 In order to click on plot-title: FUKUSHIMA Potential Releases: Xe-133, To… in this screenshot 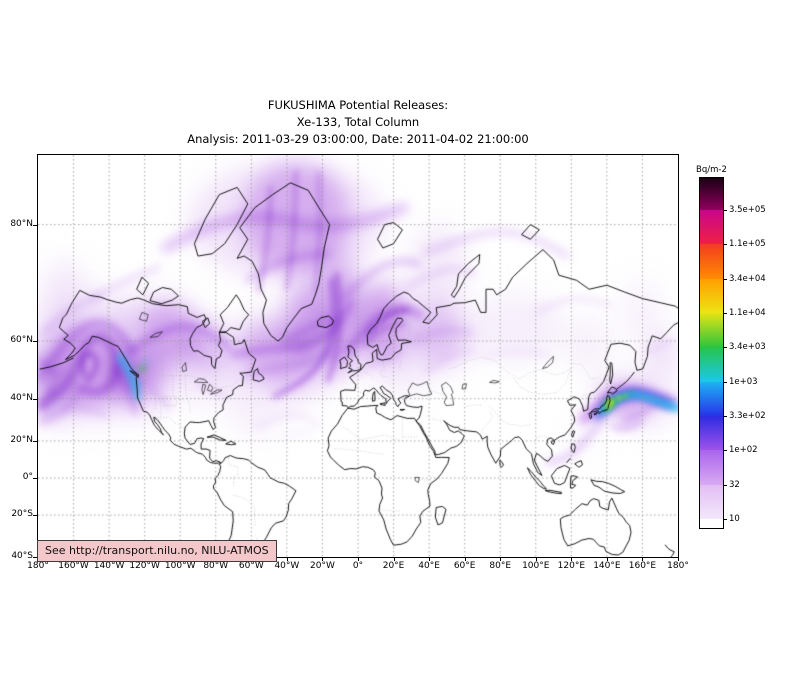, I will do `click(358, 122)`.